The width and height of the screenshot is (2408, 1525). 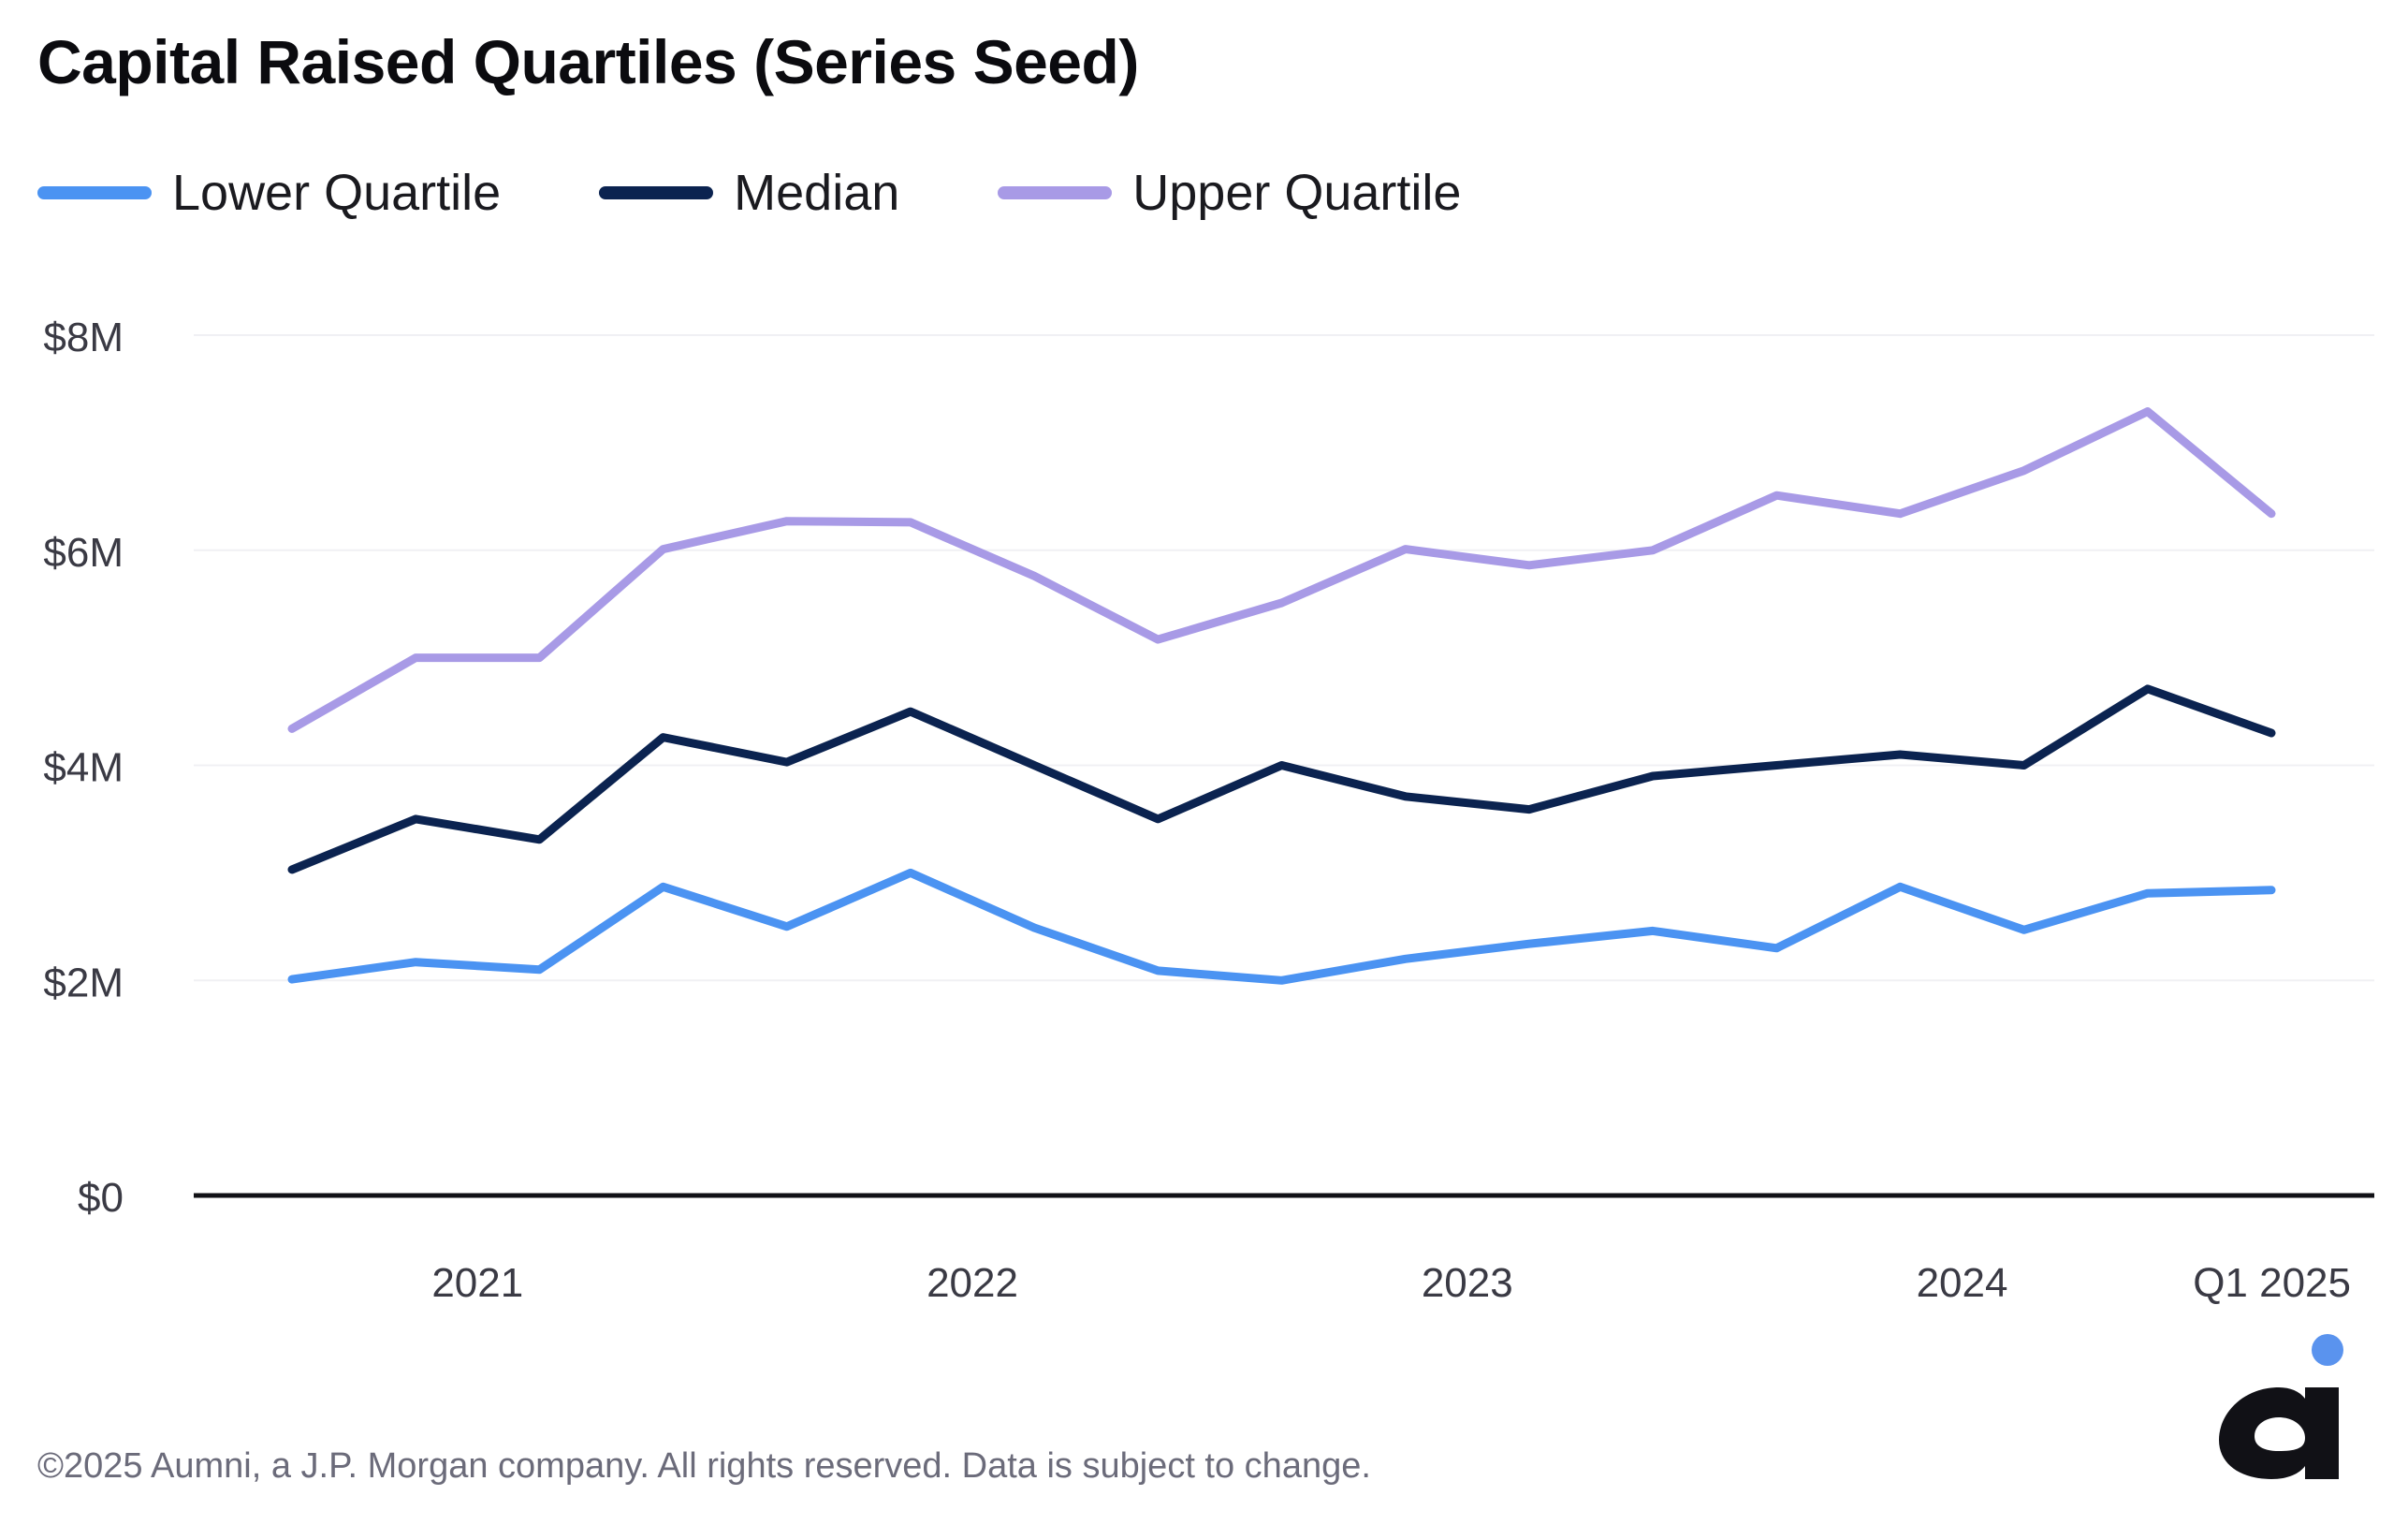 I want to click on aumni-logo-icon, so click(x=2281, y=1406).